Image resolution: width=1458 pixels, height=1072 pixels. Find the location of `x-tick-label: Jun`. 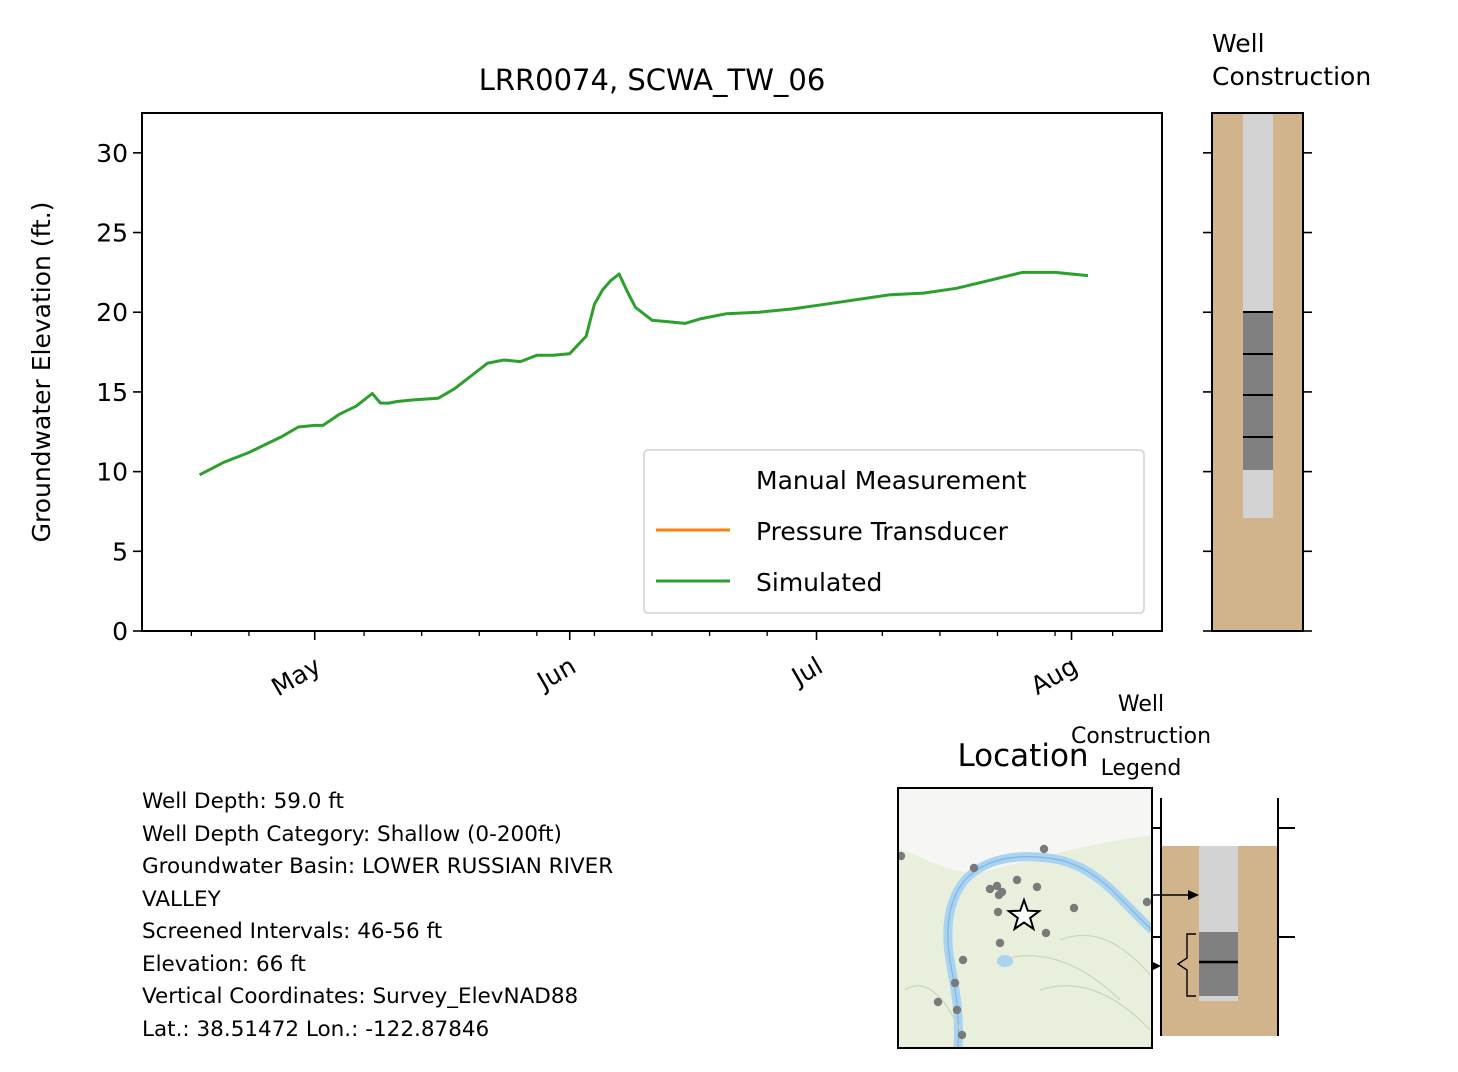

x-tick-label: Jun is located at coordinates (556, 674).